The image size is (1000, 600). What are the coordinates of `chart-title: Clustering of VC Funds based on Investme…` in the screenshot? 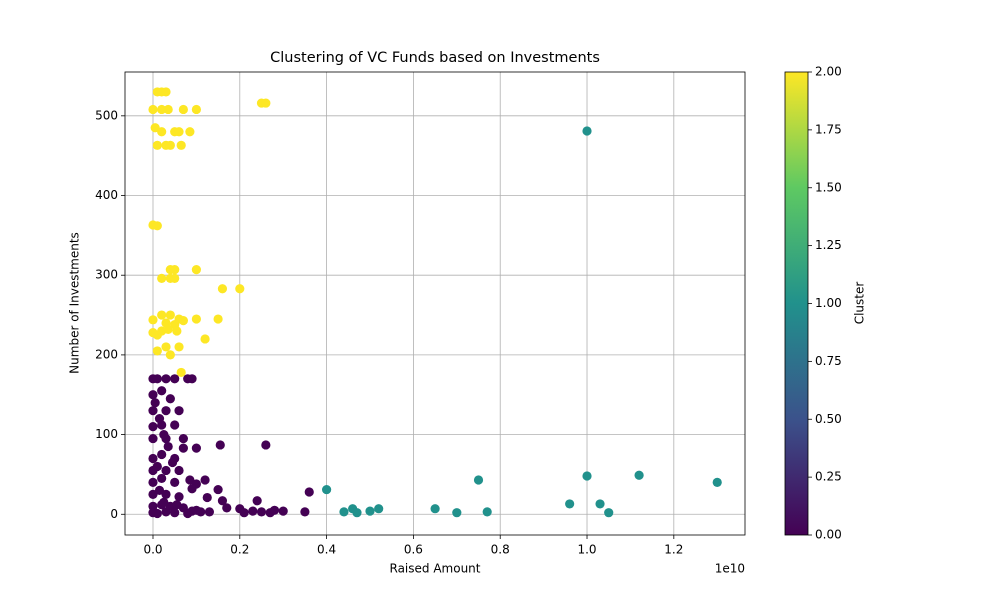 It's located at (435, 58).